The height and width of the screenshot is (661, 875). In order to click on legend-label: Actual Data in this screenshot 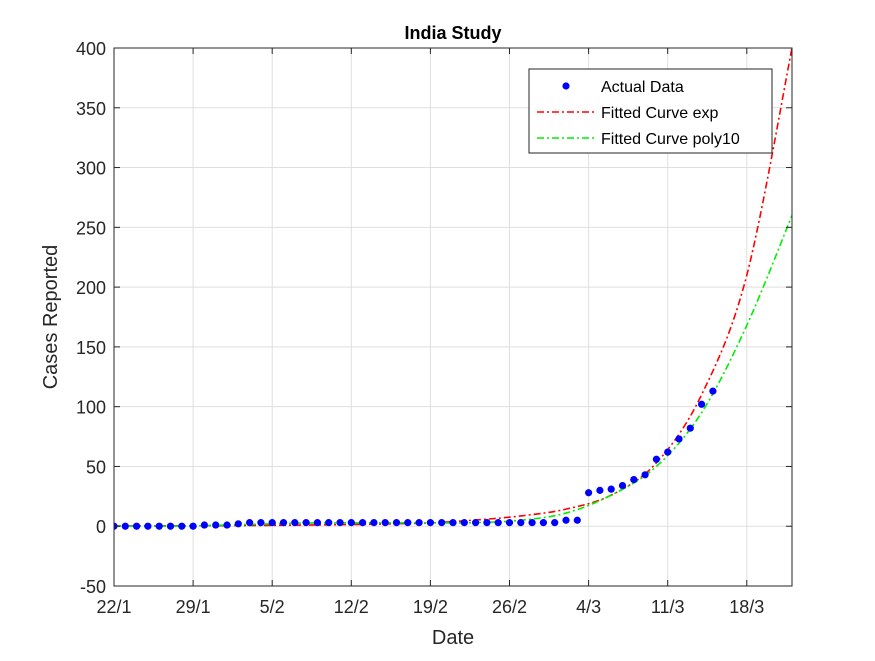, I will do `click(642, 87)`.